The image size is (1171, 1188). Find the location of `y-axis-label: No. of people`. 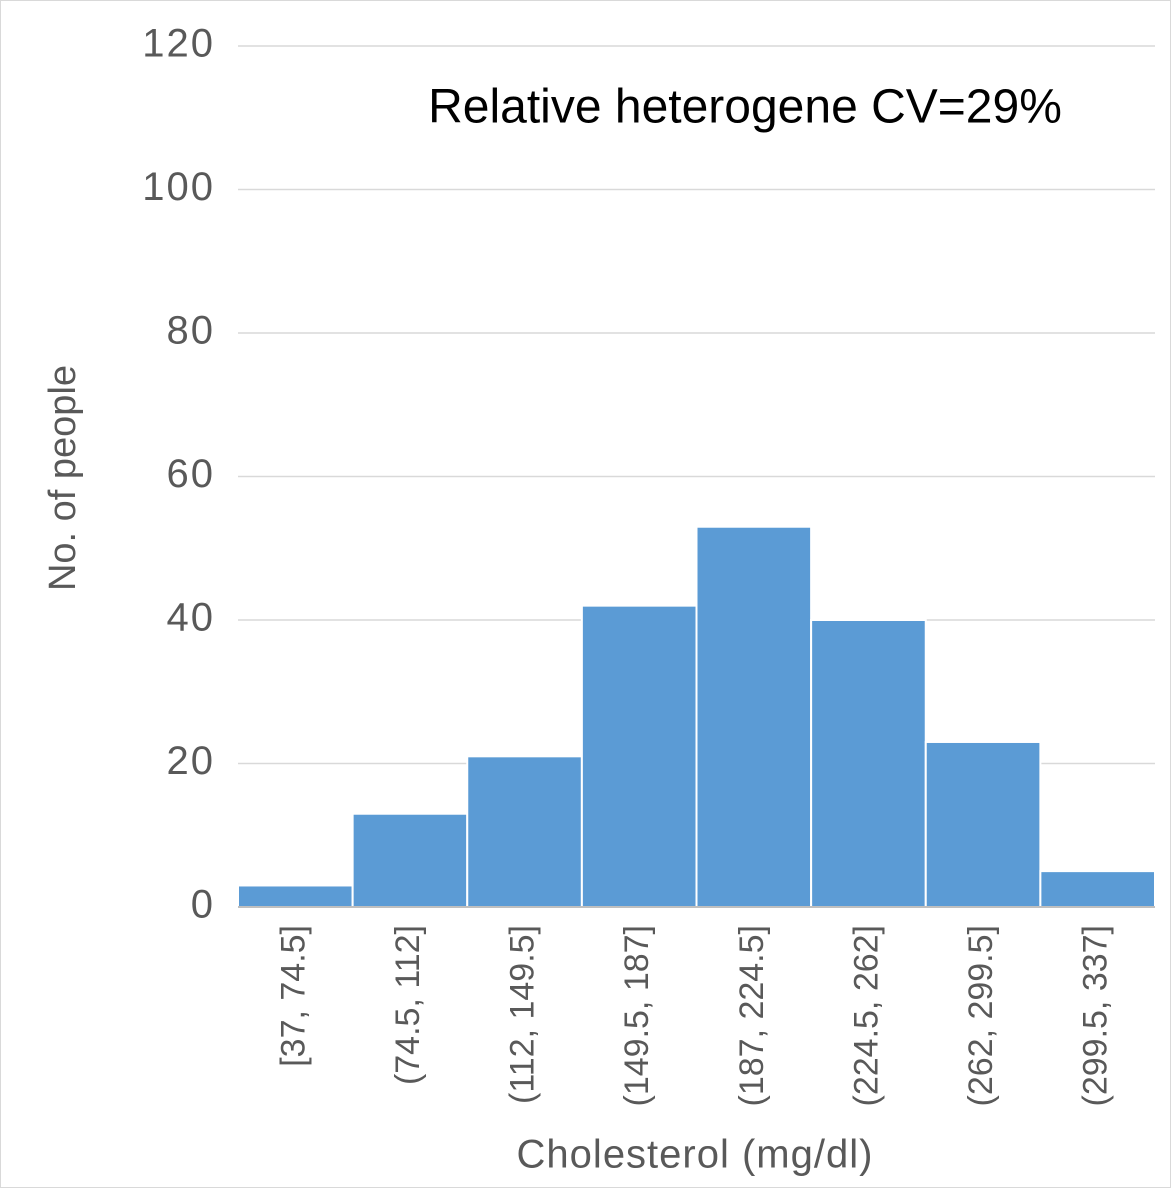

y-axis-label: No. of people is located at coordinates (63, 478).